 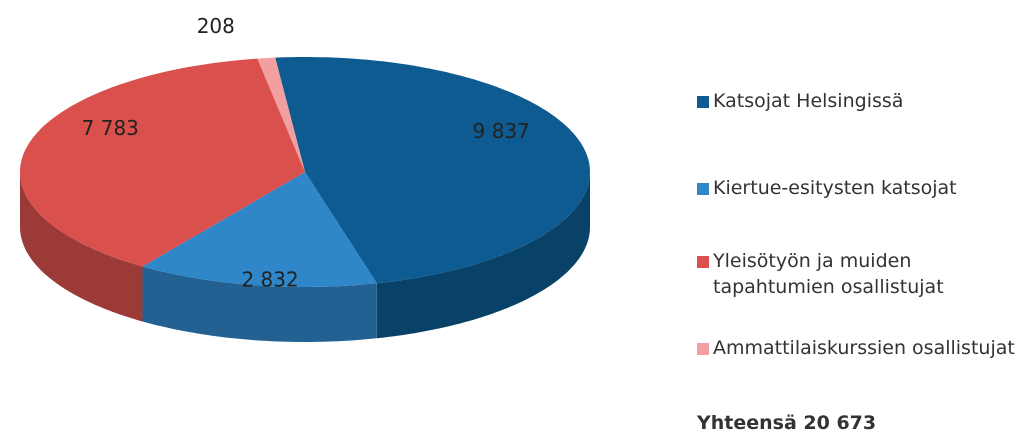 I want to click on data-label: 2 832, so click(x=269, y=279).